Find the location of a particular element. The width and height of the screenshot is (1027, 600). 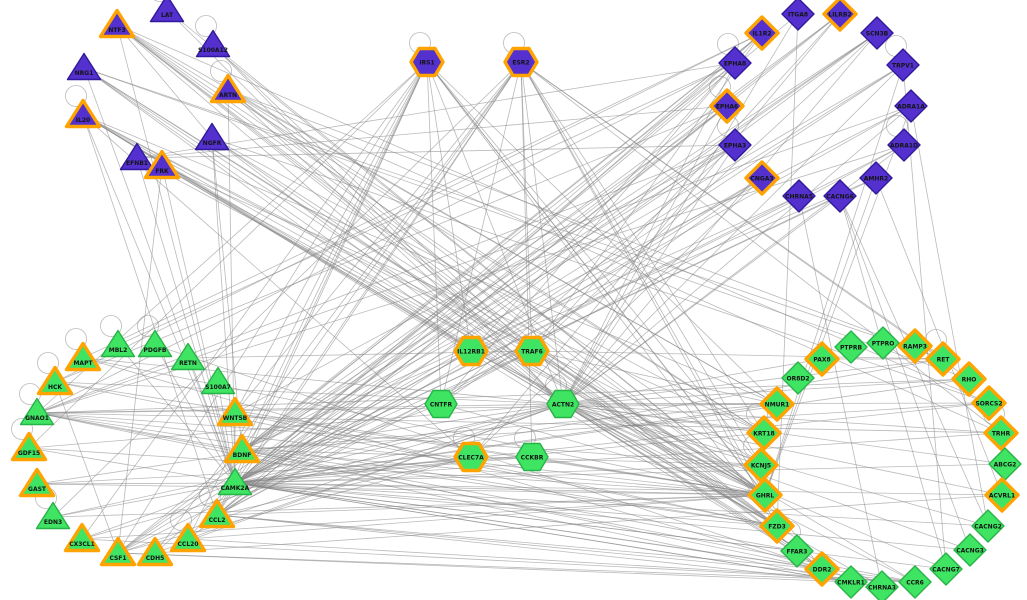

node-ADRA1A: ADRA1A is located at coordinates (911, 106).